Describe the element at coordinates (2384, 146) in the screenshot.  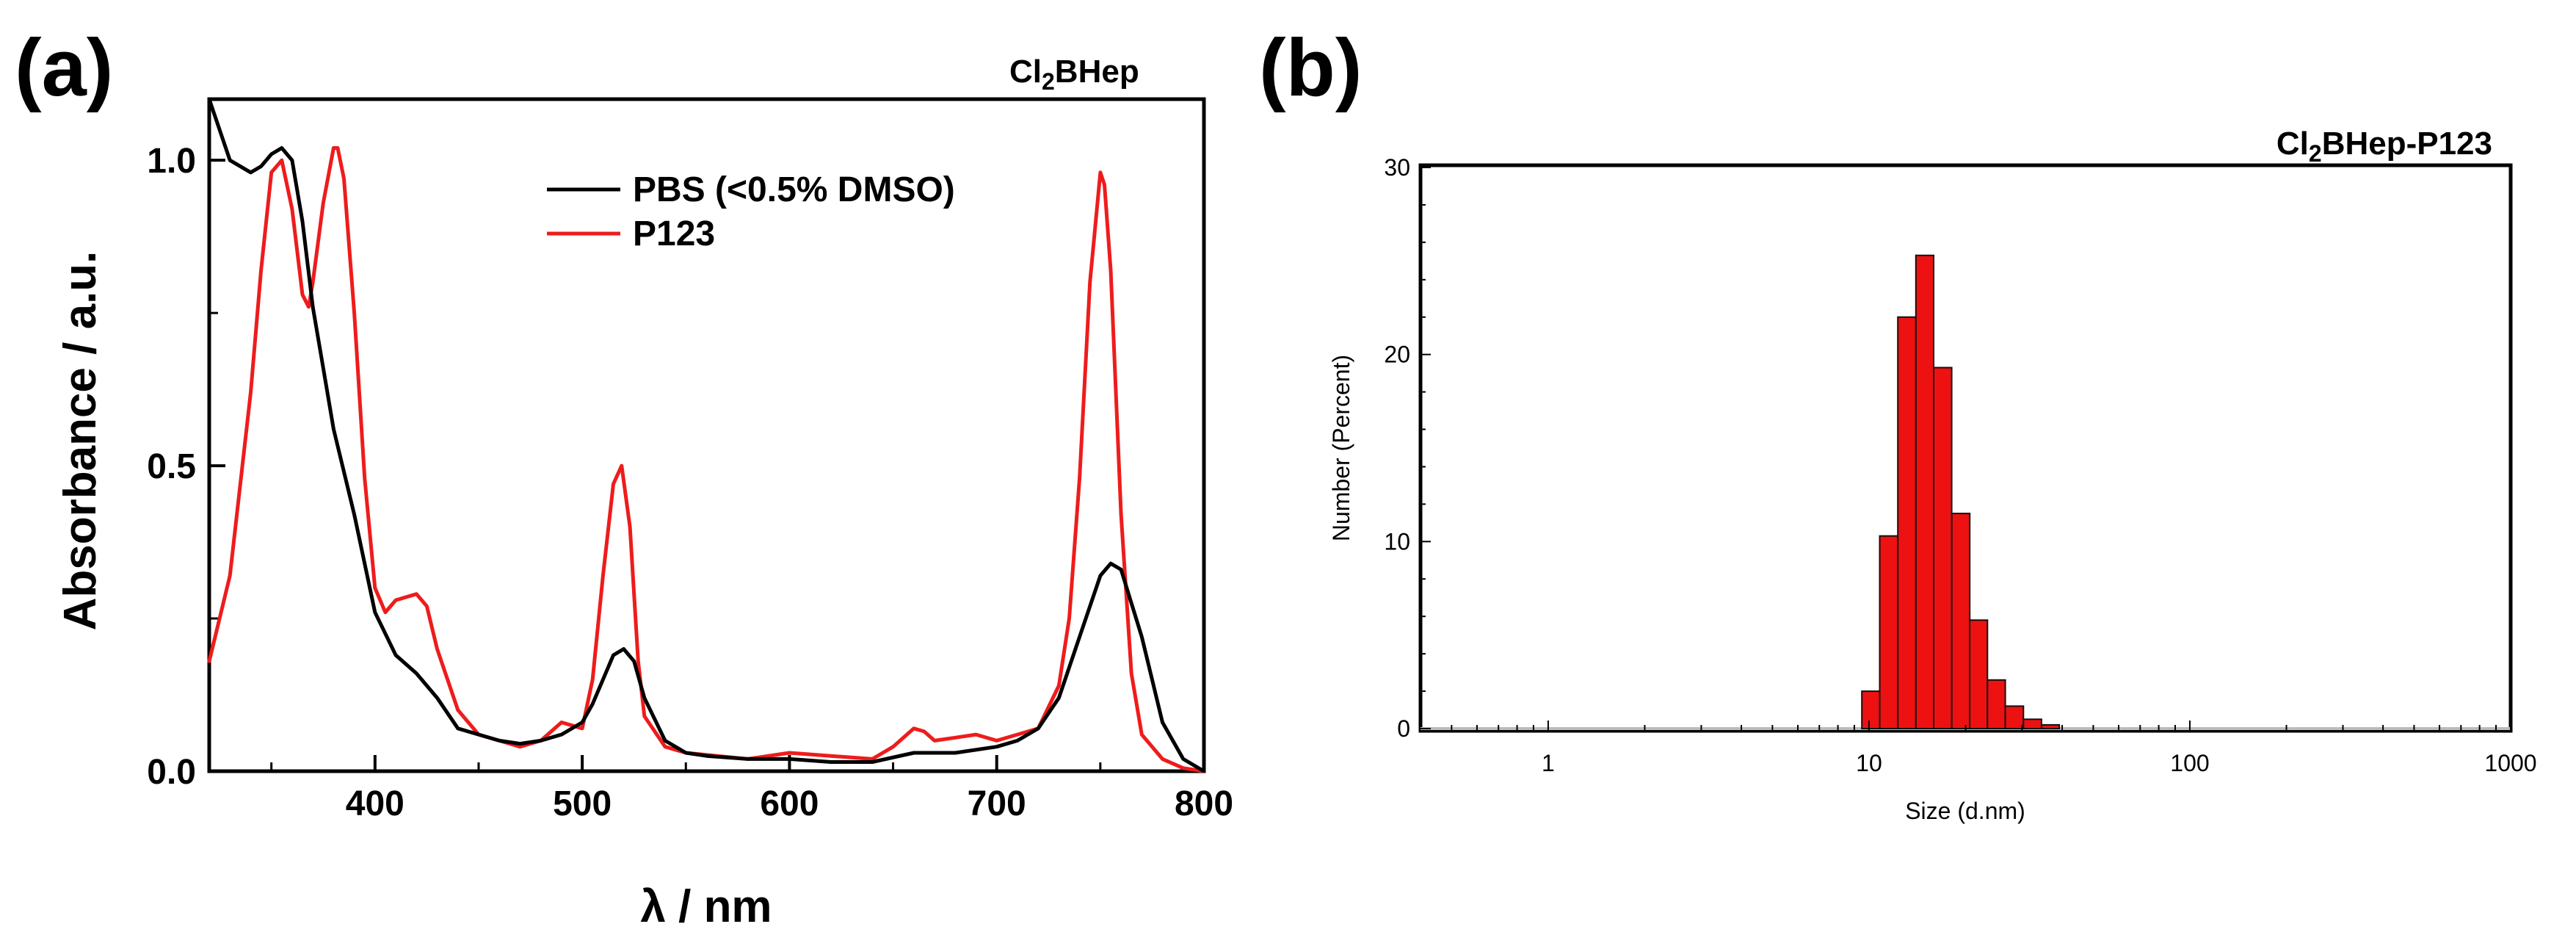
I see `panel-b-title: Cl2BHep-P123` at that location.